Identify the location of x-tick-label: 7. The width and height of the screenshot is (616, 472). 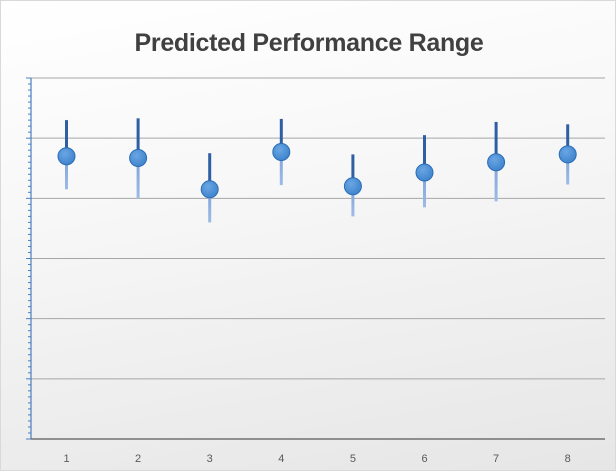
(496, 459).